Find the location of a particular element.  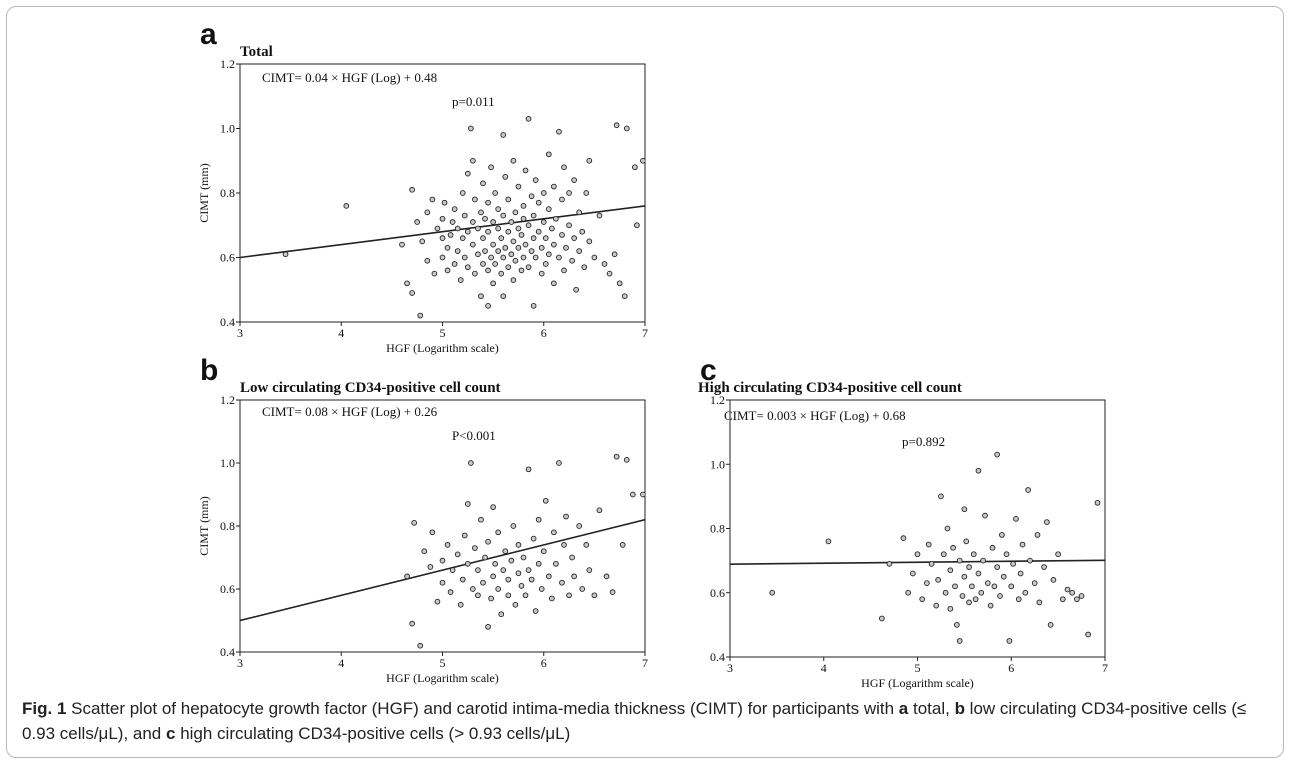

regression-line is located at coordinates (917, 562).